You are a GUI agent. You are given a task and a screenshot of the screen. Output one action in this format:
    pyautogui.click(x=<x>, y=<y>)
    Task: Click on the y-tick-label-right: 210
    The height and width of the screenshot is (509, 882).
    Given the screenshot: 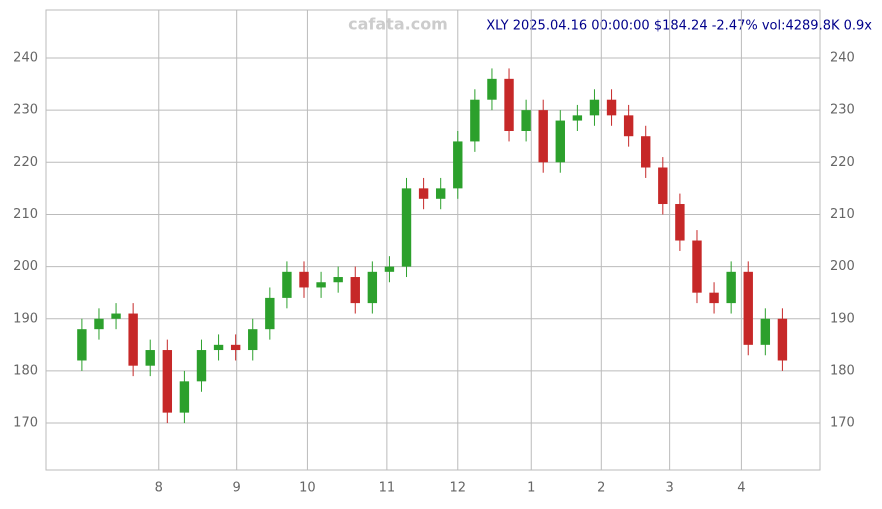 What is the action you would take?
    pyautogui.click(x=842, y=214)
    